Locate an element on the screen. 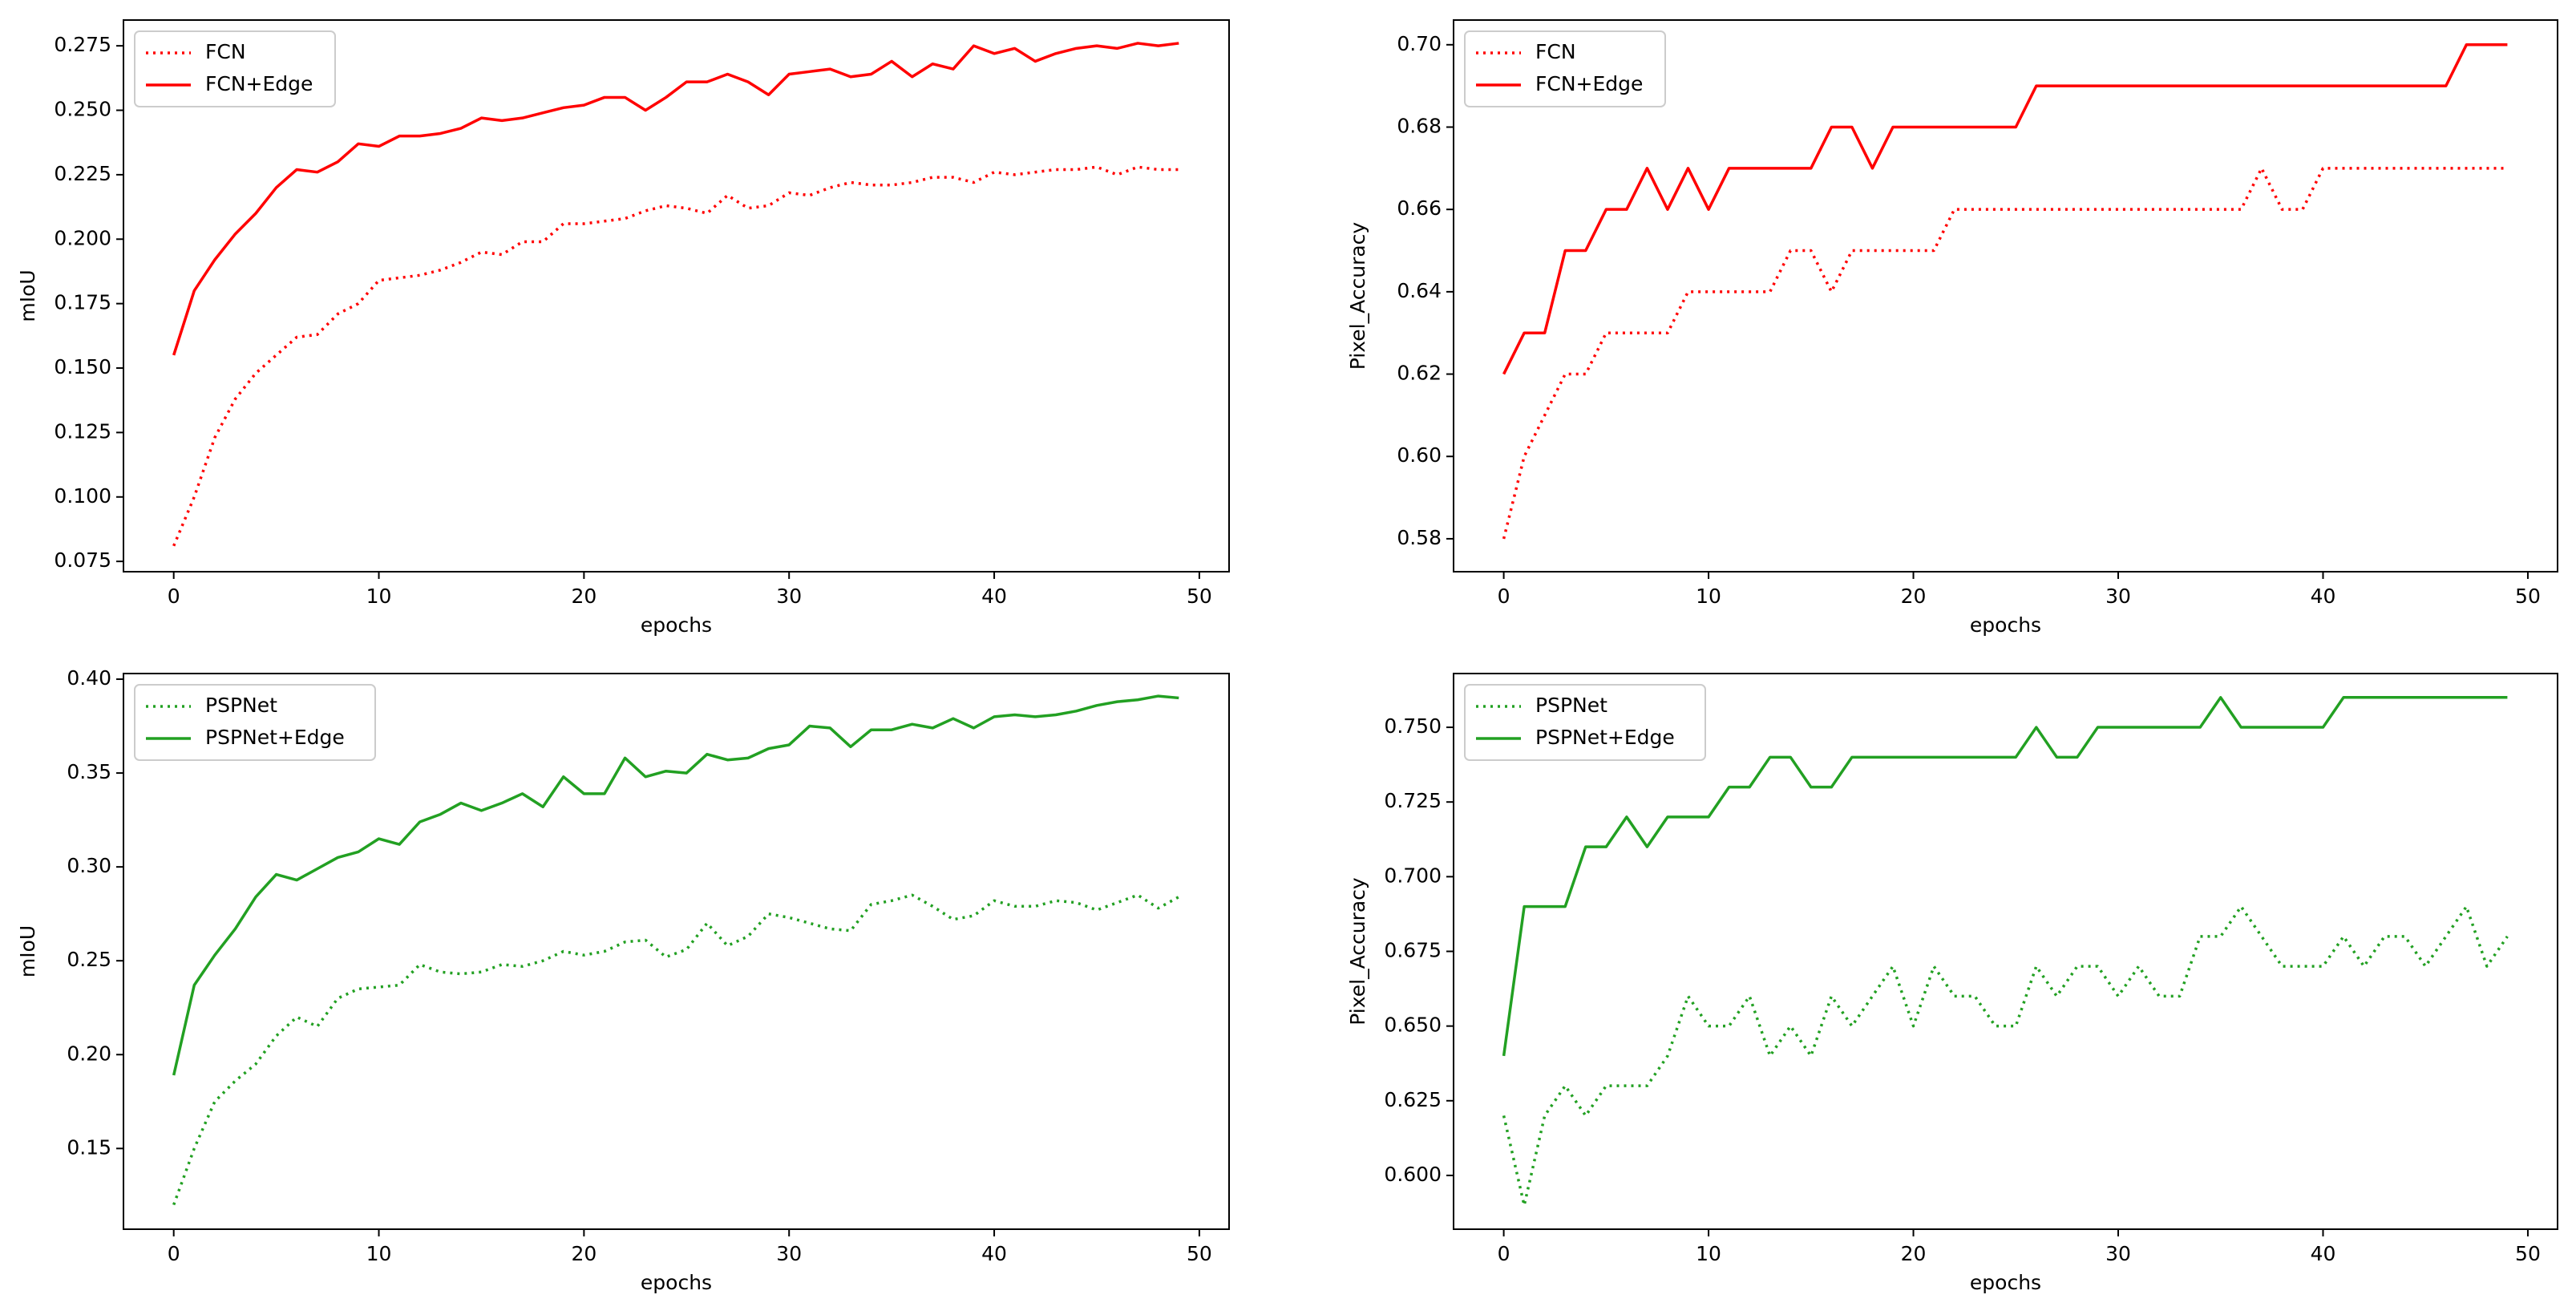  y-tick-label: 0.64 is located at coordinates (1419, 291).